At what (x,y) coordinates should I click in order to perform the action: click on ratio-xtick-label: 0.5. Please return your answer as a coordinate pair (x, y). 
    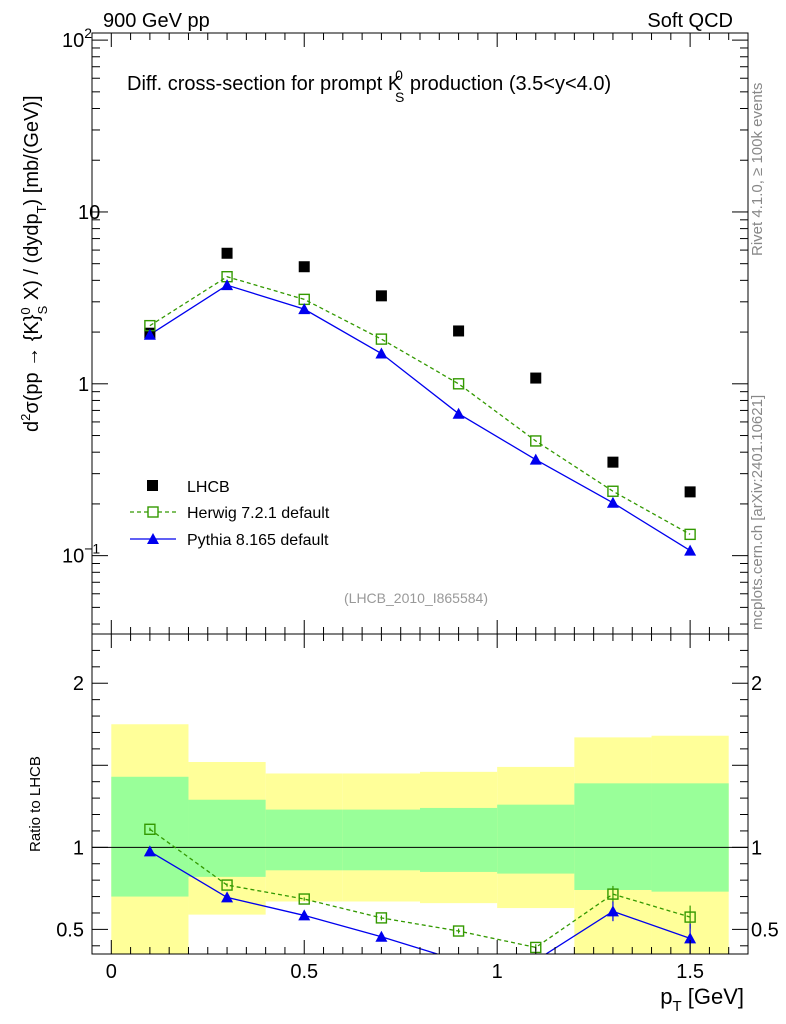
    Looking at the image, I should click on (304, 972).